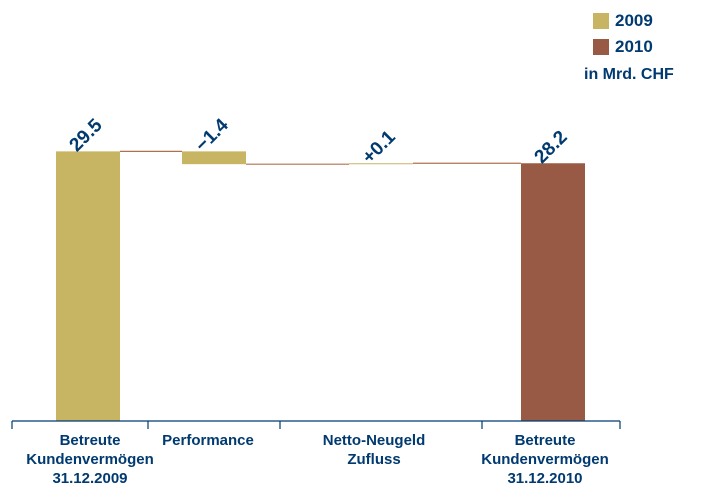  Describe the element at coordinates (86, 135) in the screenshot. I see `value-label-1: 29.5` at that location.